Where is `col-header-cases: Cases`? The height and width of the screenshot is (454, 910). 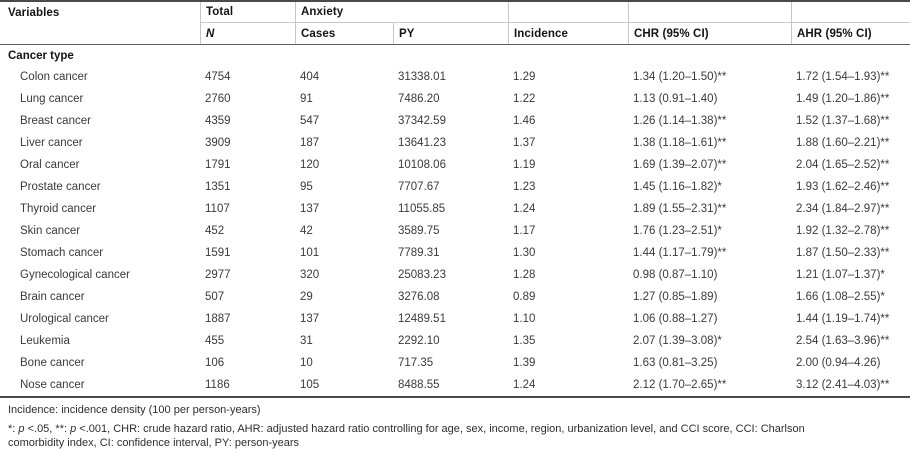
col-header-cases: Cases is located at coordinates (344, 33).